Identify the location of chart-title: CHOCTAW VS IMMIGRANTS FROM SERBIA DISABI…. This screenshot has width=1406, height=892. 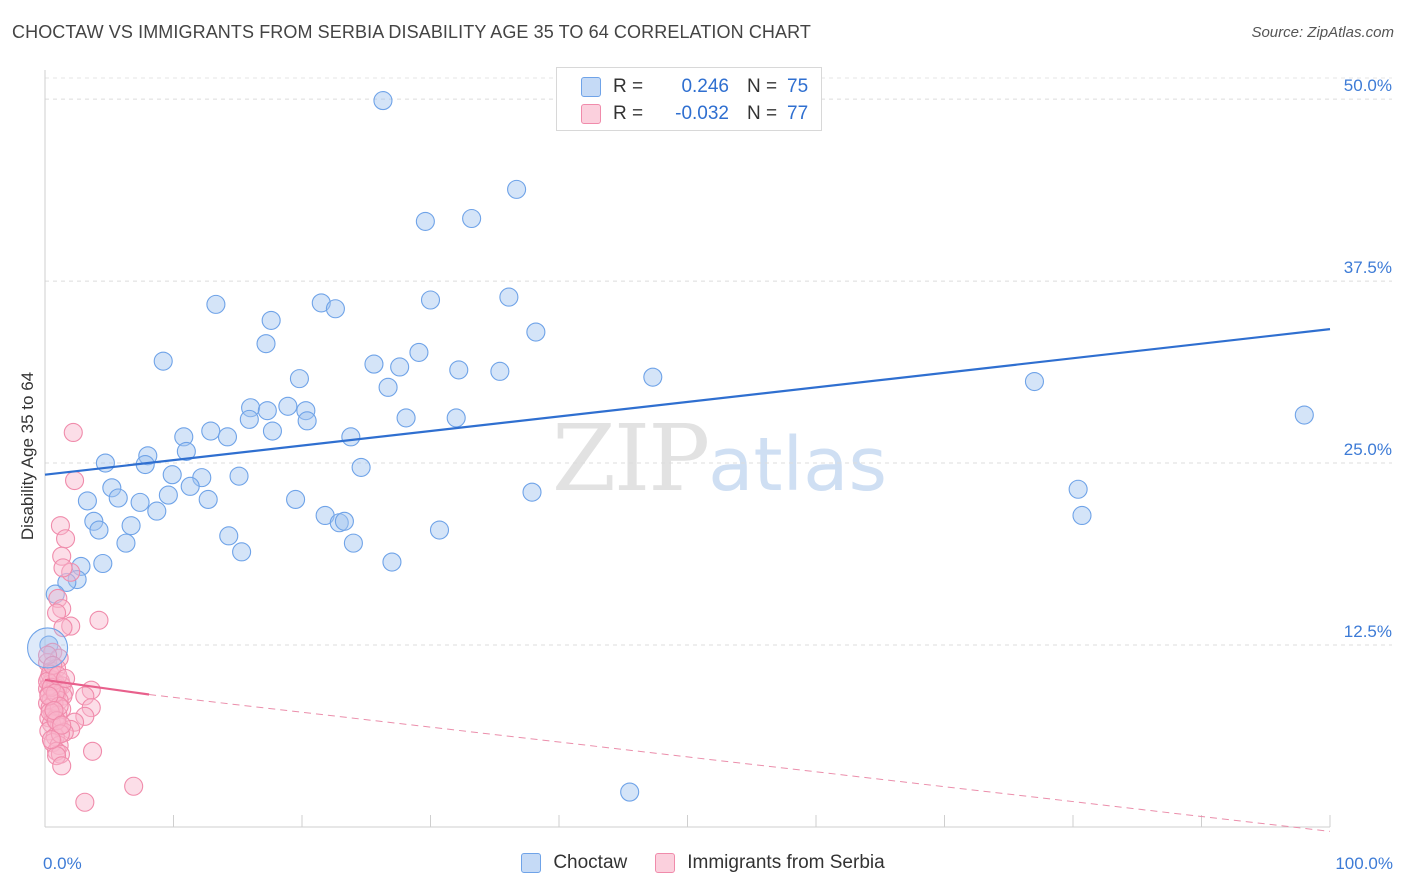
(411, 32).